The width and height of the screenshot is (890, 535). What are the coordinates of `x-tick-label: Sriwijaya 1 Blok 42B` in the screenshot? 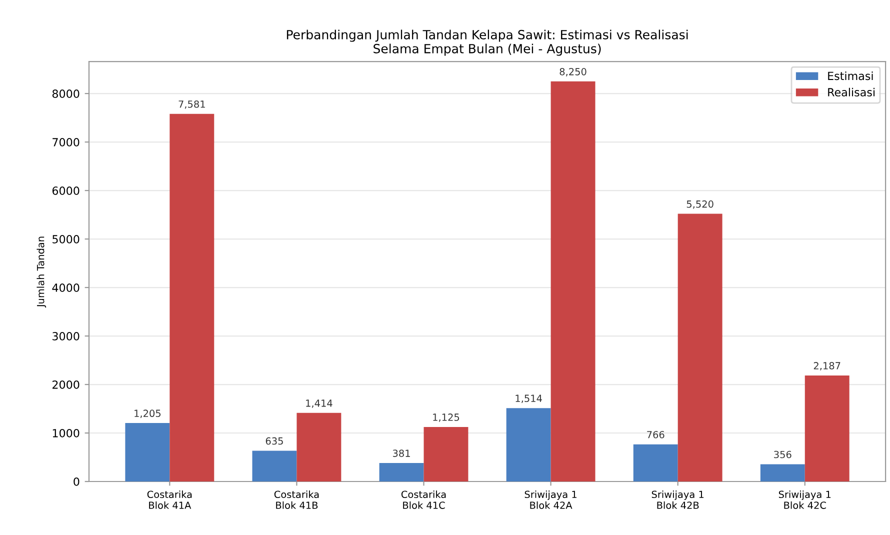 It's located at (678, 499).